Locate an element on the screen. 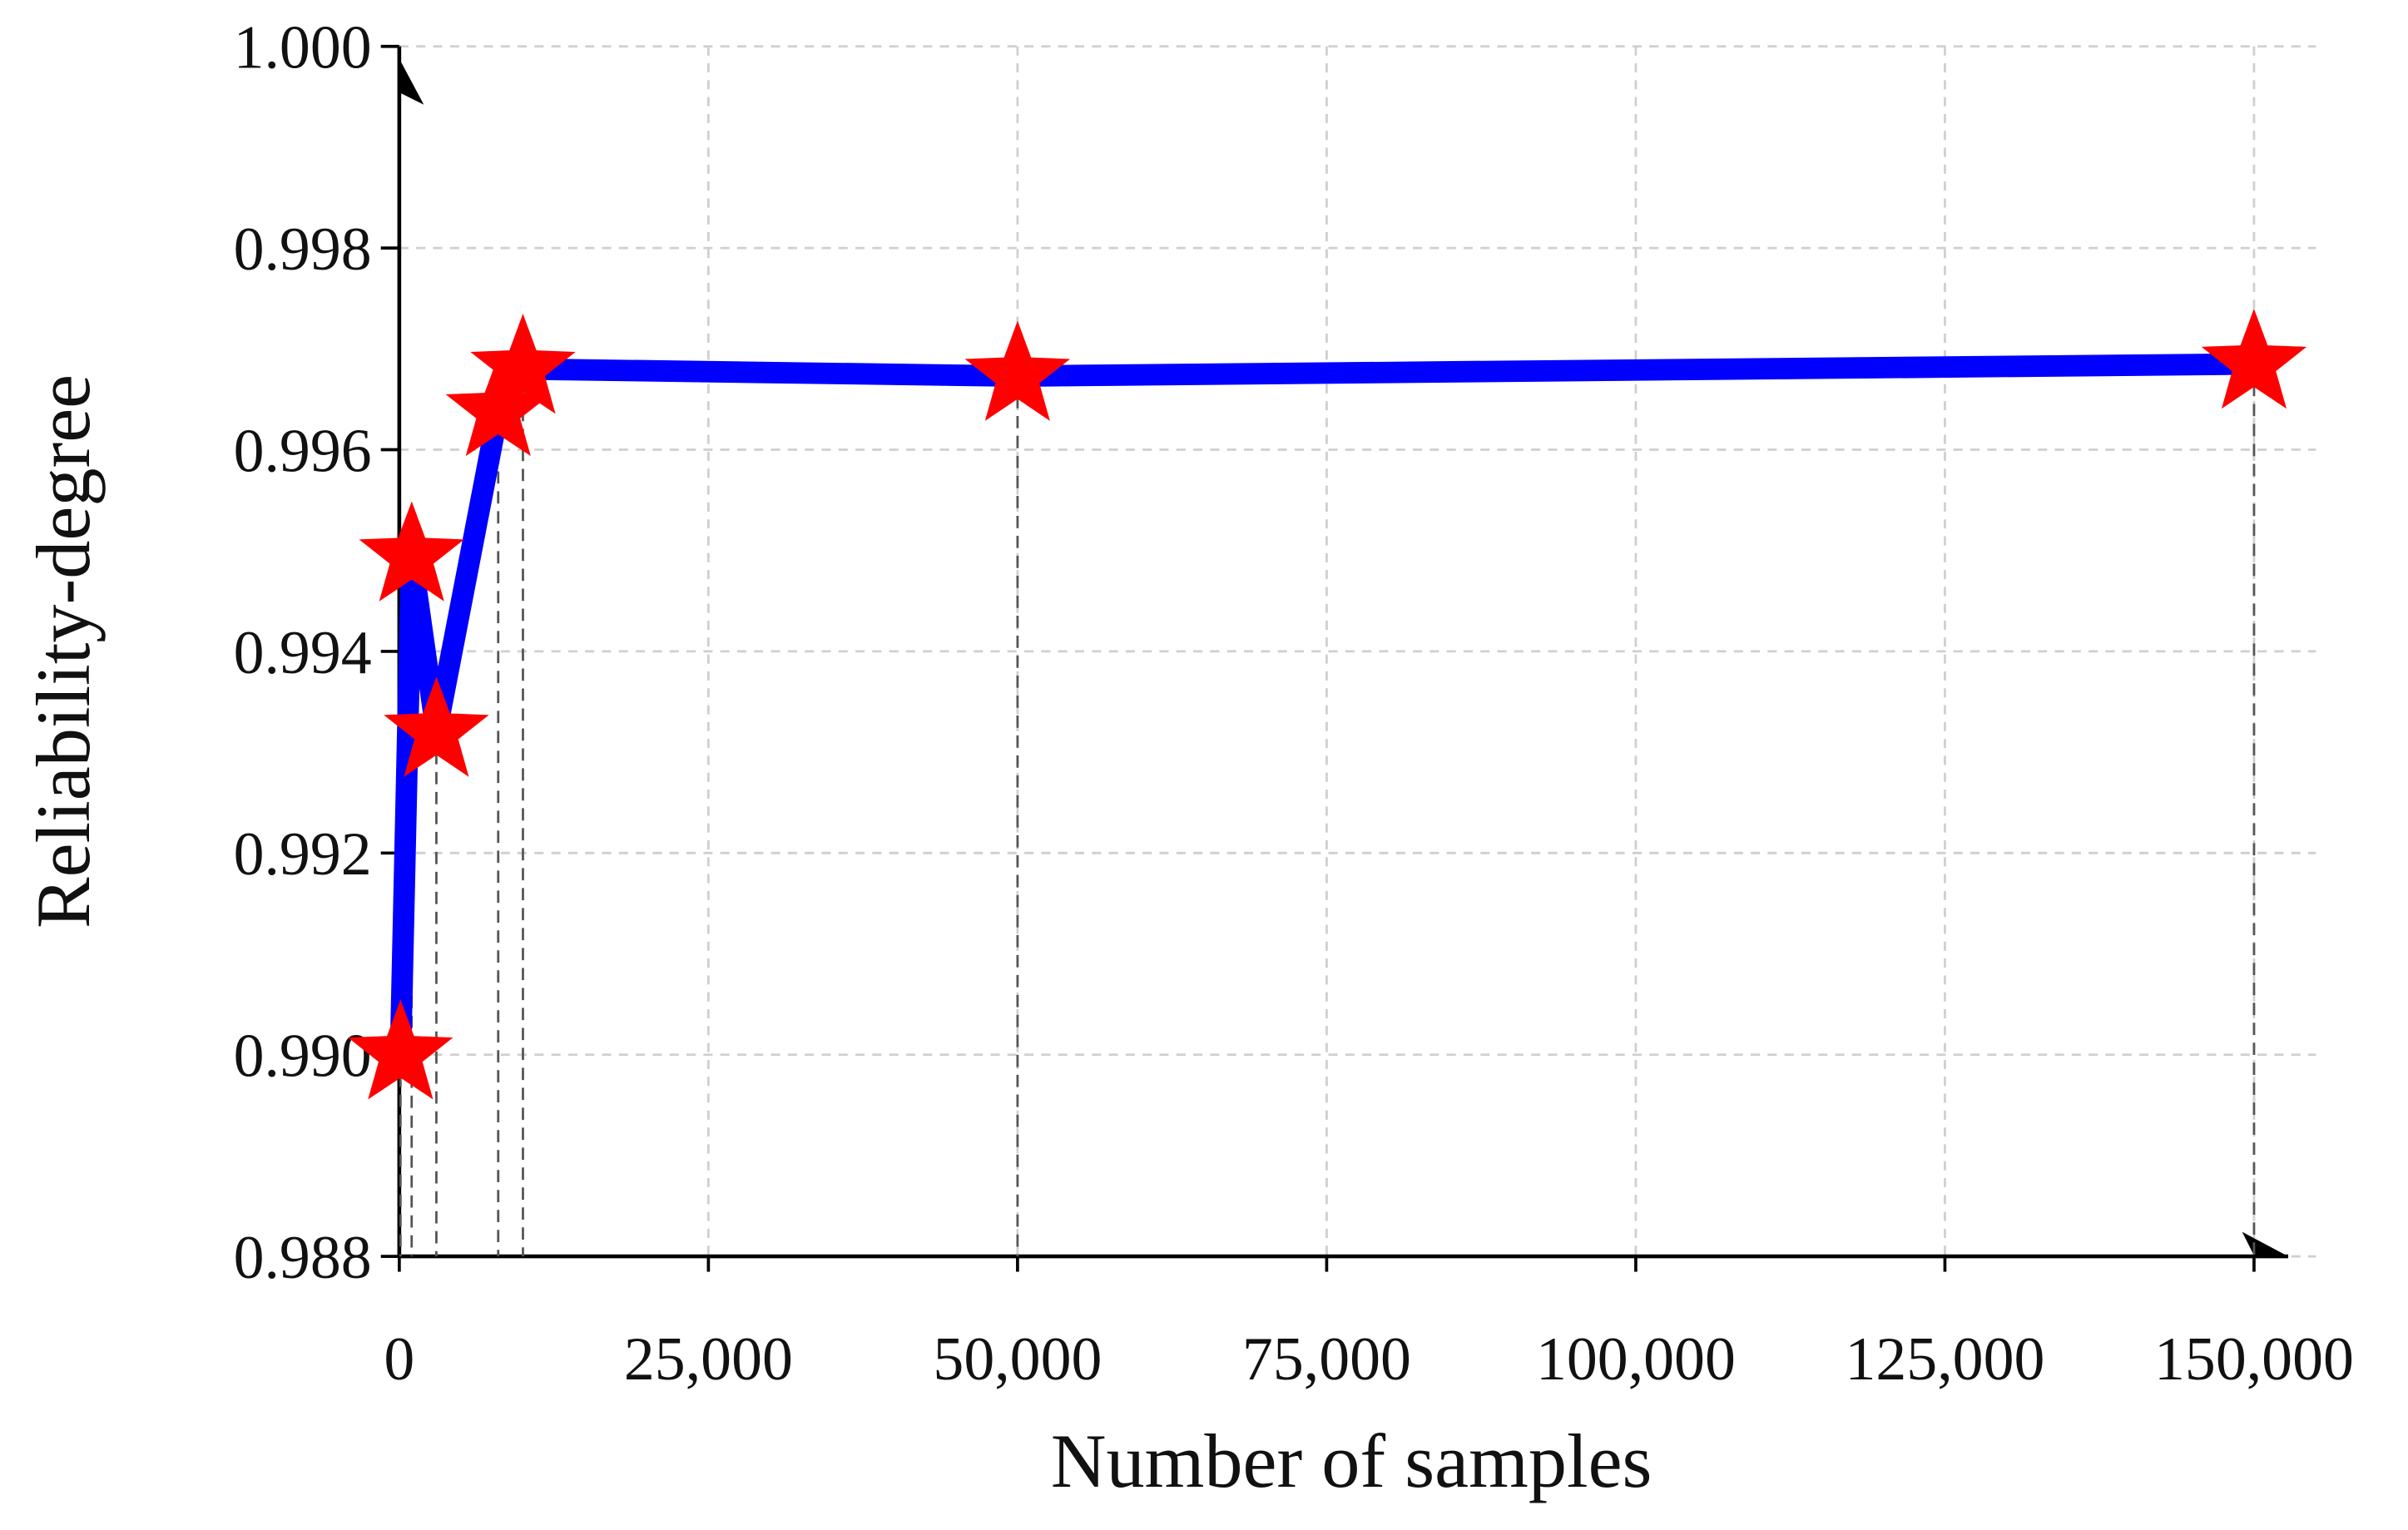 This screenshot has width=2408, height=1530. y-axis-label: Reliability-degree is located at coordinates (63, 651).